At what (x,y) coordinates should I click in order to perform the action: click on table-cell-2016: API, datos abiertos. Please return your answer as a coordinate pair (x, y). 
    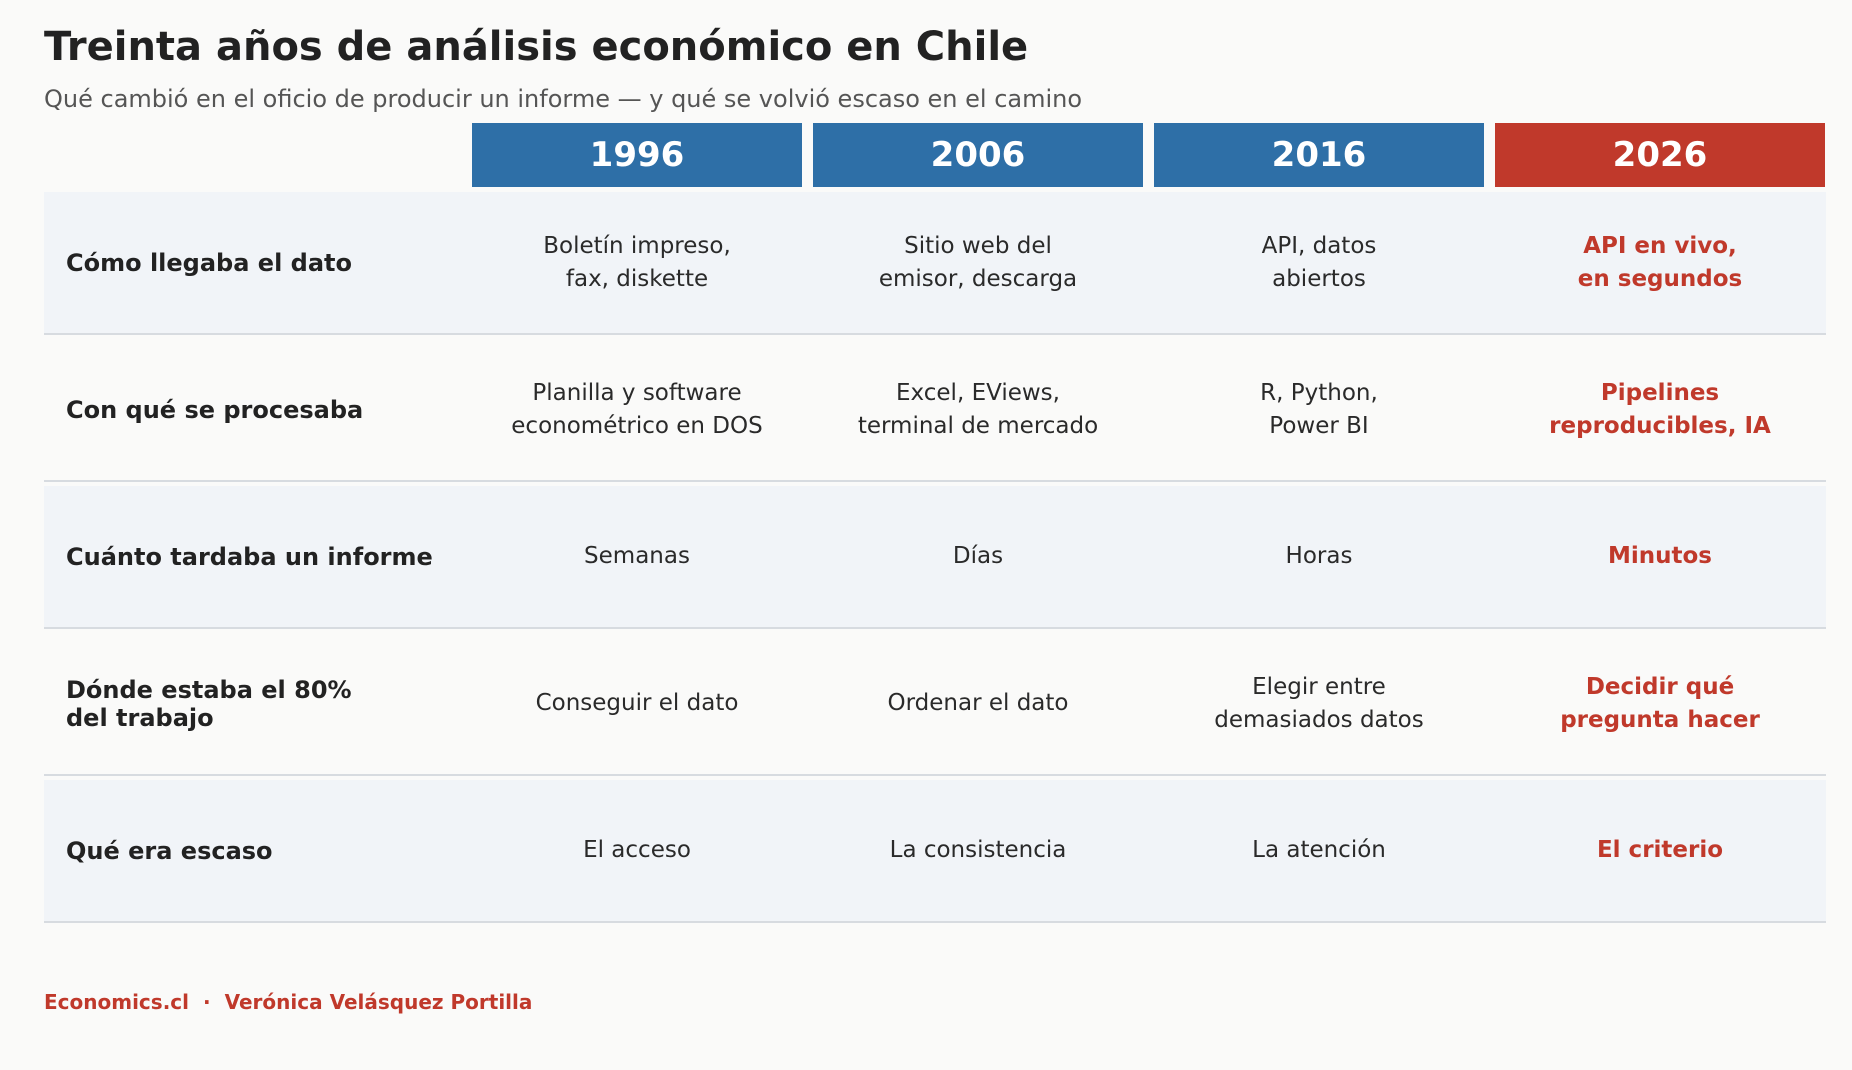
    Looking at the image, I should click on (1319, 262).